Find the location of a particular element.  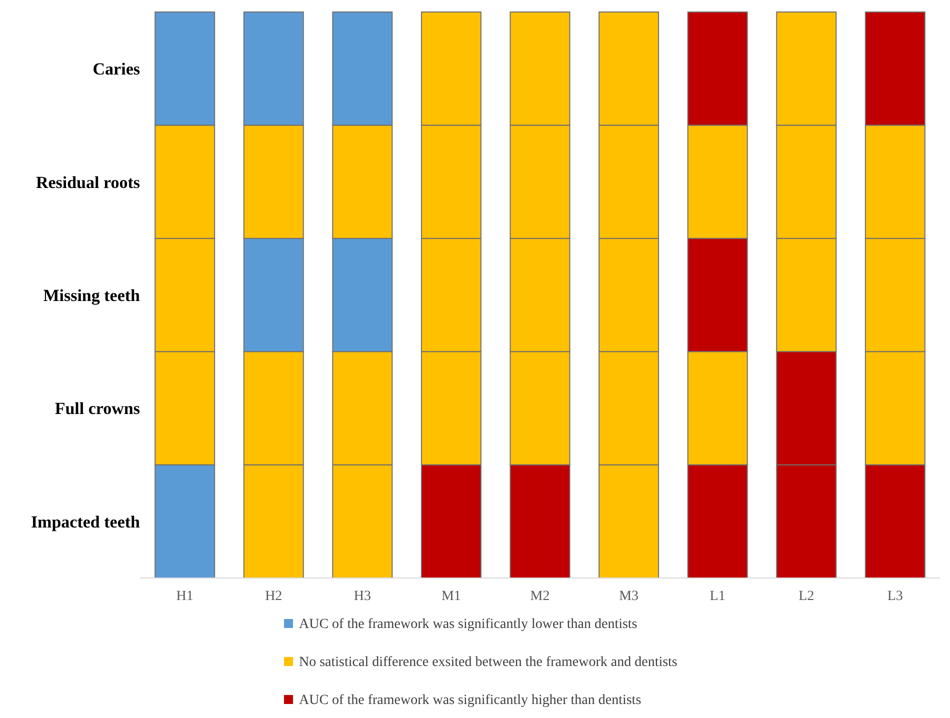

series-label: Missing teeth is located at coordinates (92, 295).